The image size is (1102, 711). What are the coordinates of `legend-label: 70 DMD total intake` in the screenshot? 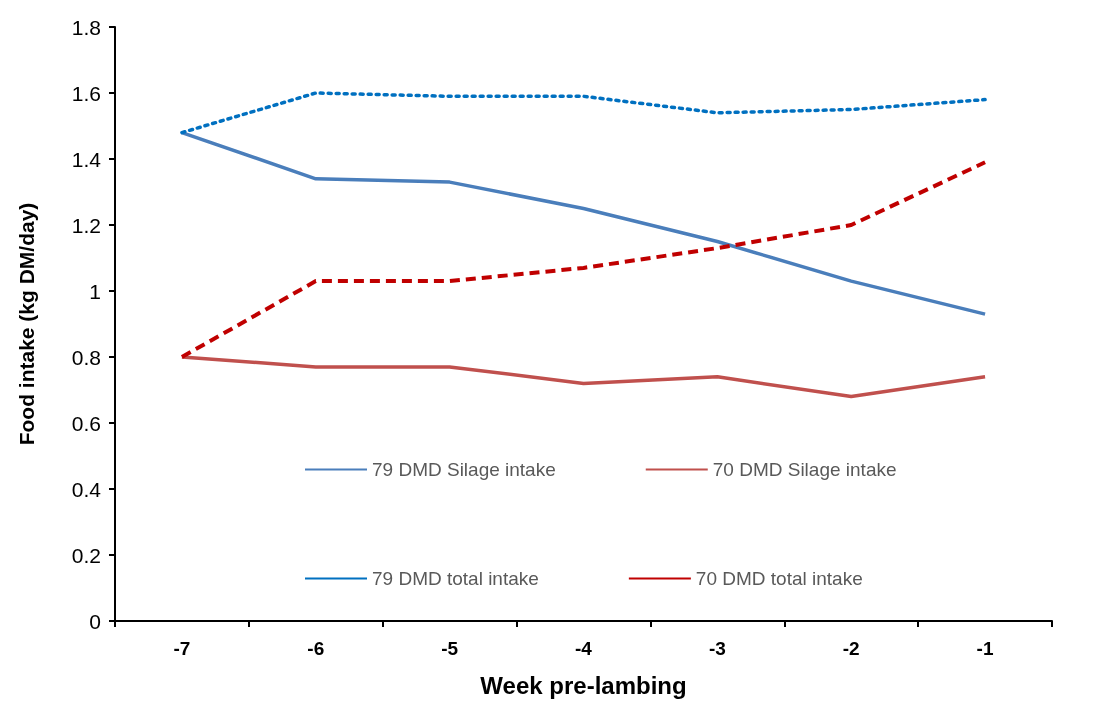 It's located at (779, 578).